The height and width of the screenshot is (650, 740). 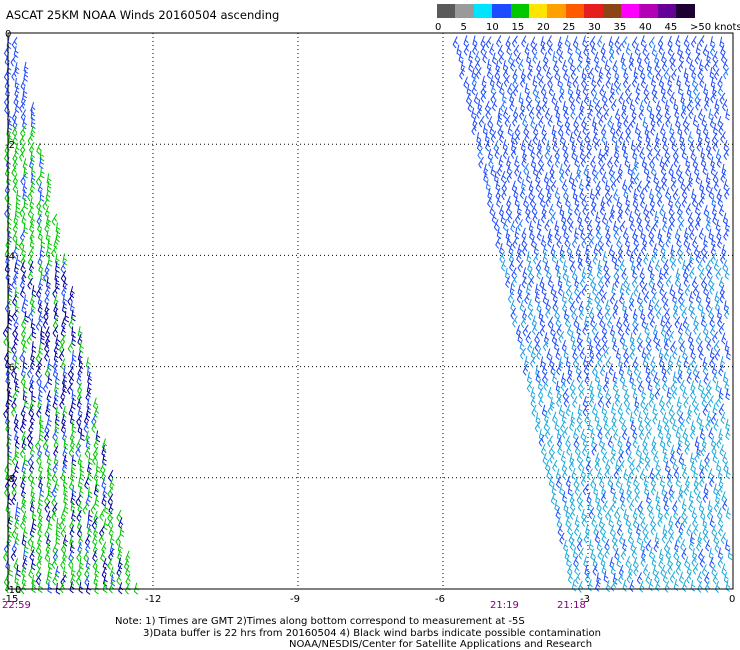 I want to click on colorbar-label: 0, so click(x=438, y=27).